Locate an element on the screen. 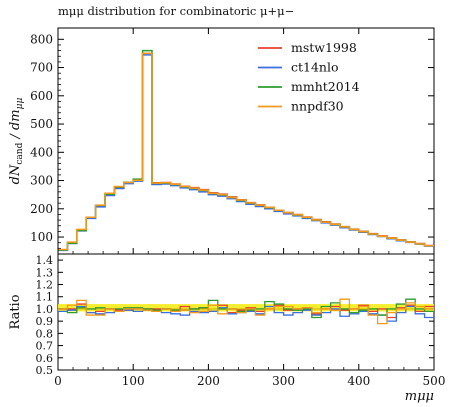 This screenshot has height=407, width=450. main-y-axis-title: dNcand / dmμμ is located at coordinates (16, 141).